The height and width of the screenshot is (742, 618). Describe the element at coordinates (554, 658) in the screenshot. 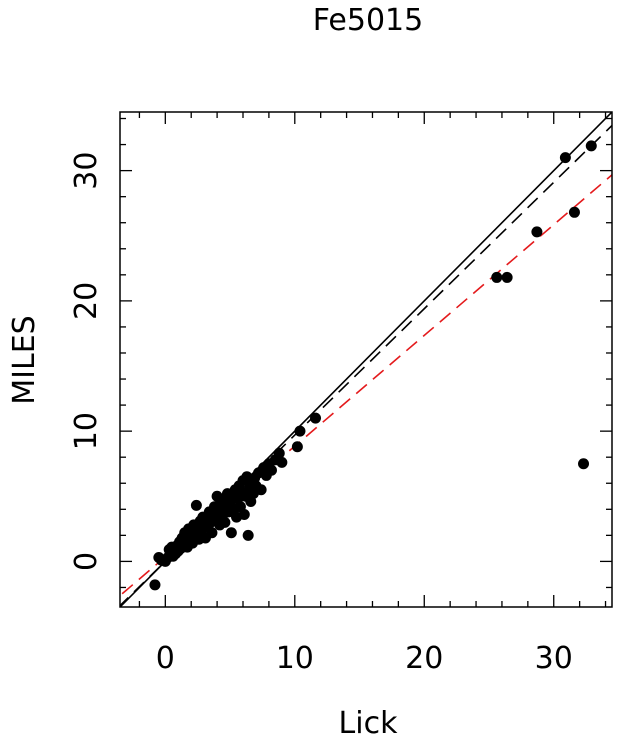

I see `x-tick-label: 30` at that location.